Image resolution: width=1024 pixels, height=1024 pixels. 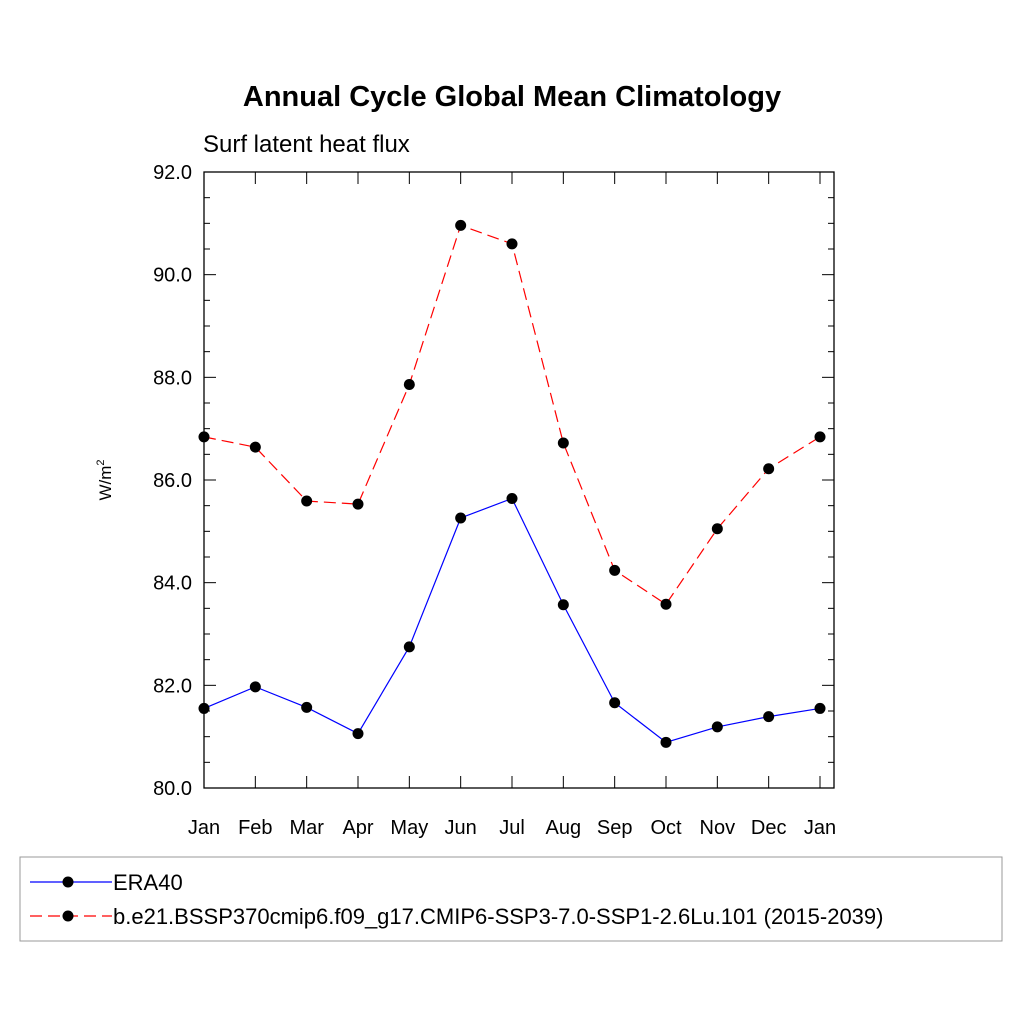 I want to click on y-axis-label: W/m2, so click(x=105, y=479).